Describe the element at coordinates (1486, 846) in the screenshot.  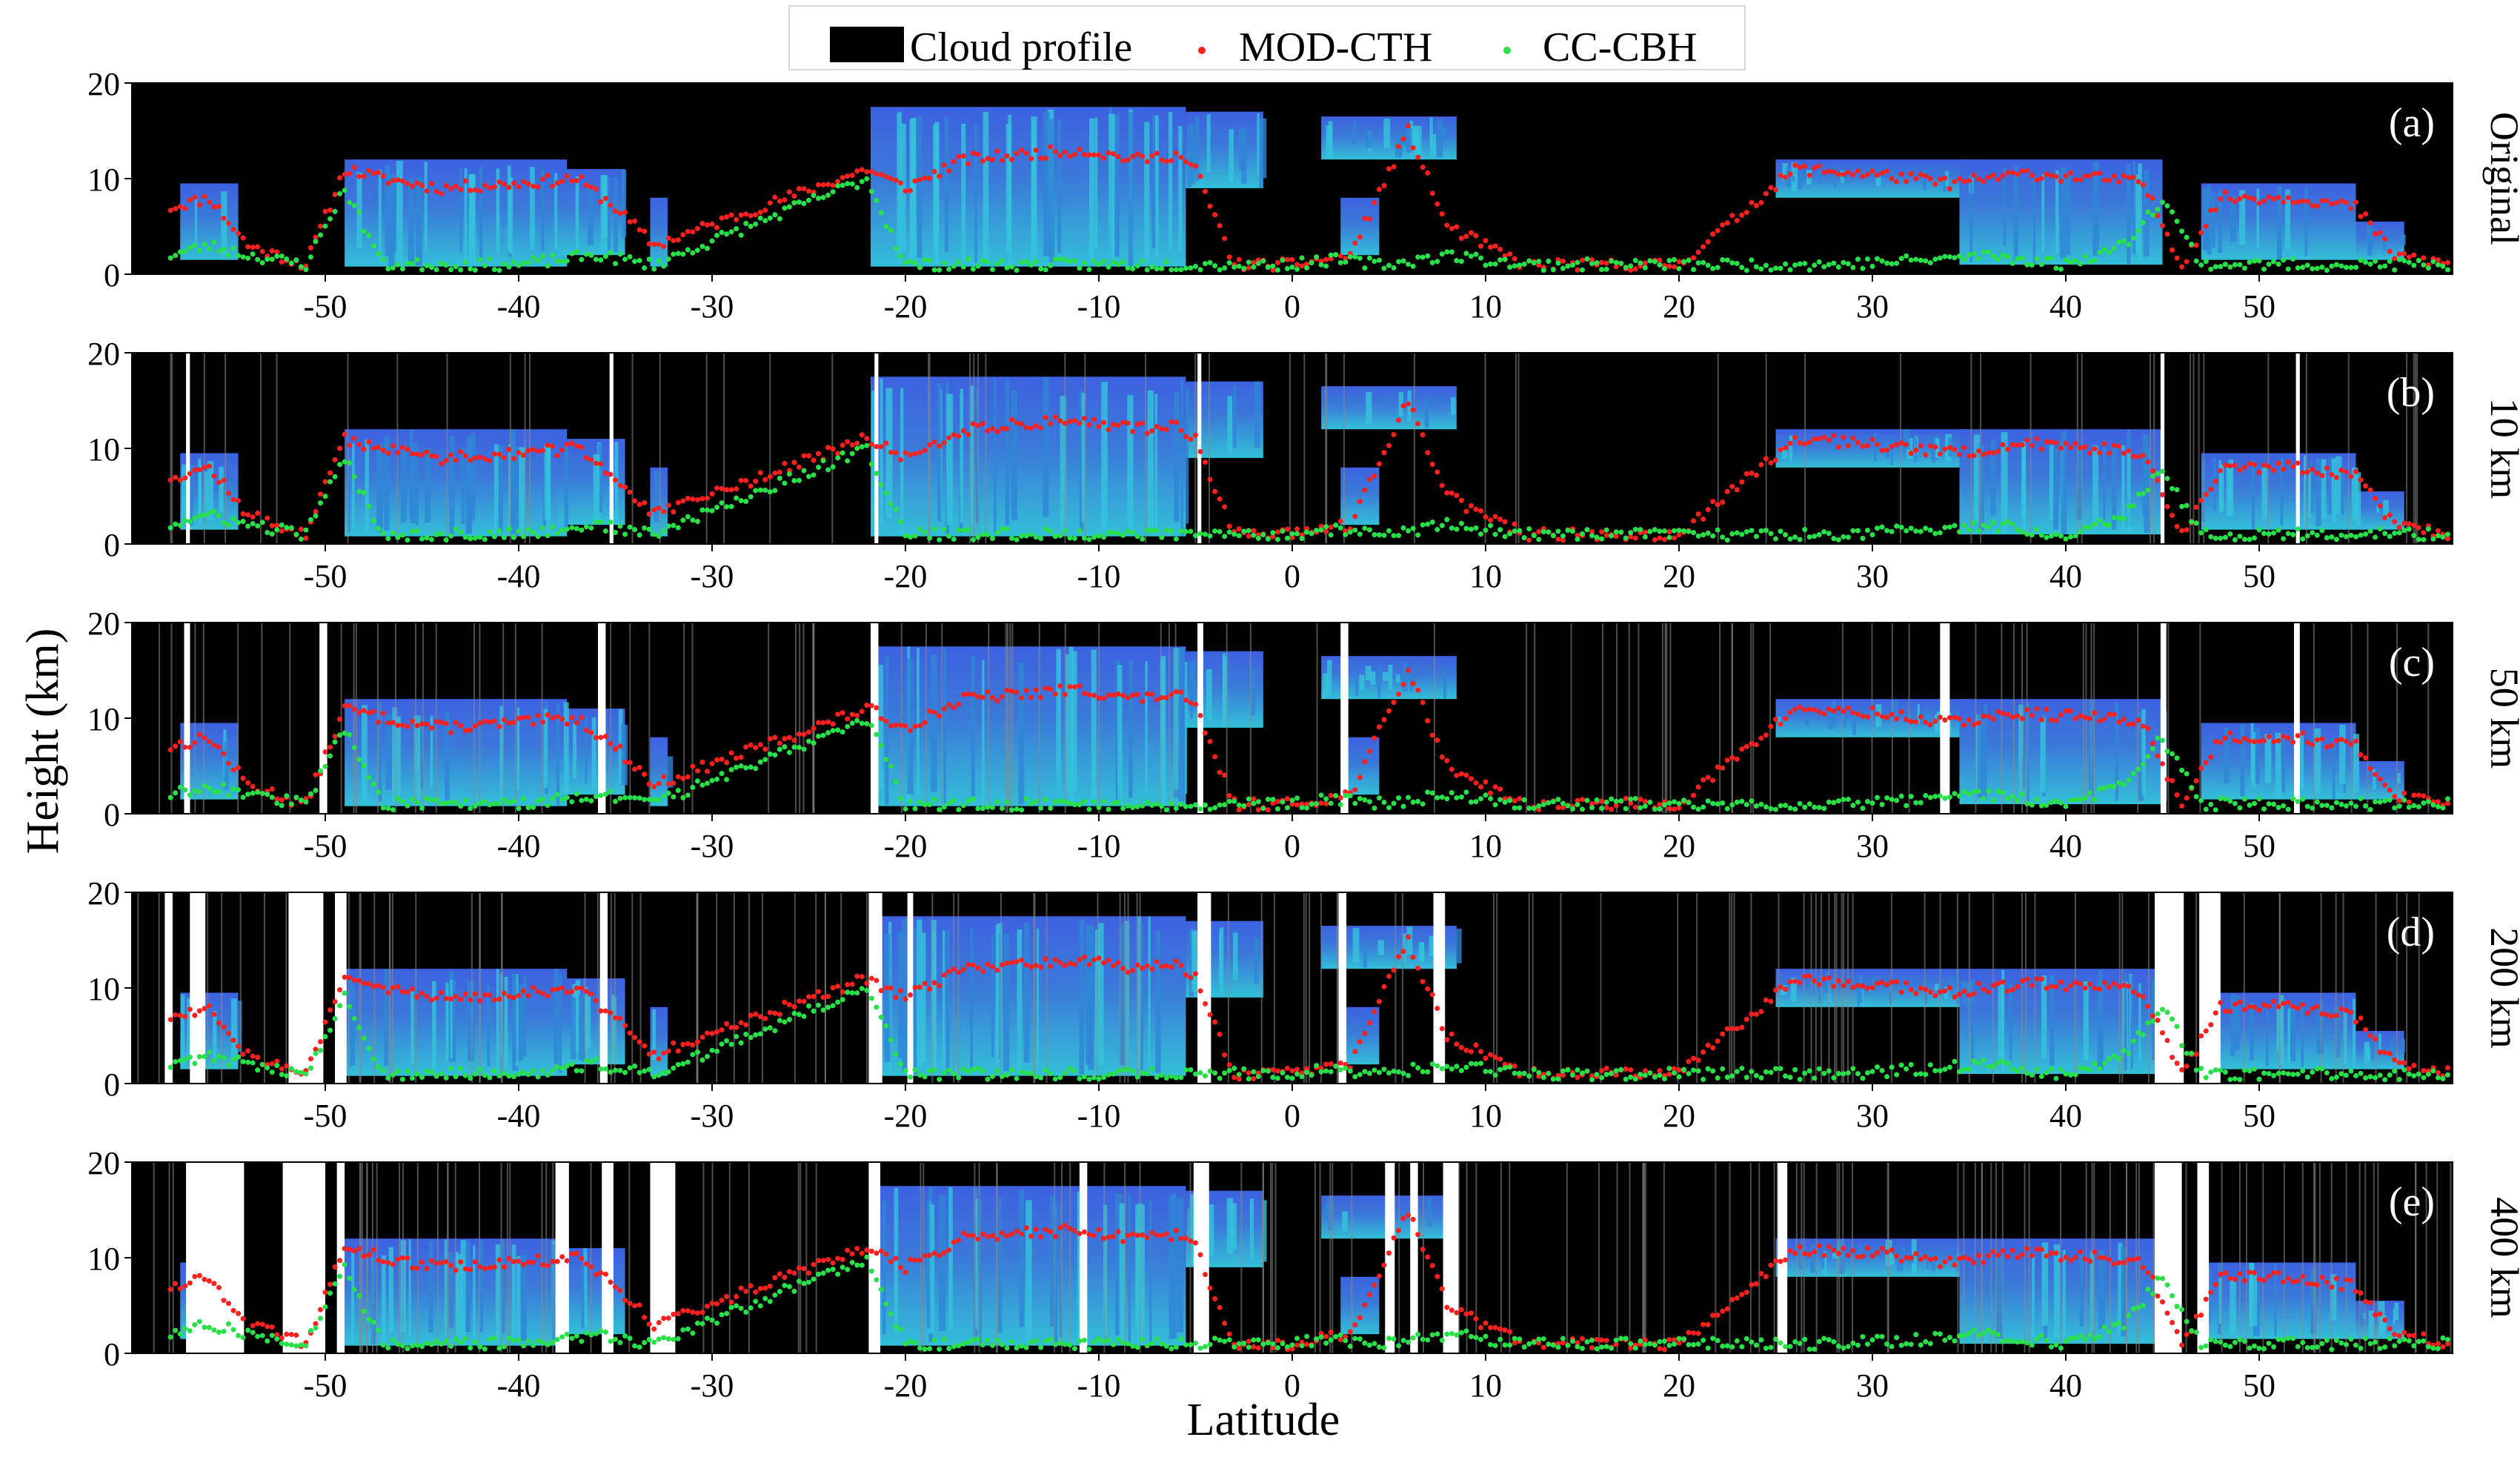
I see `x-tick-label: 10` at that location.